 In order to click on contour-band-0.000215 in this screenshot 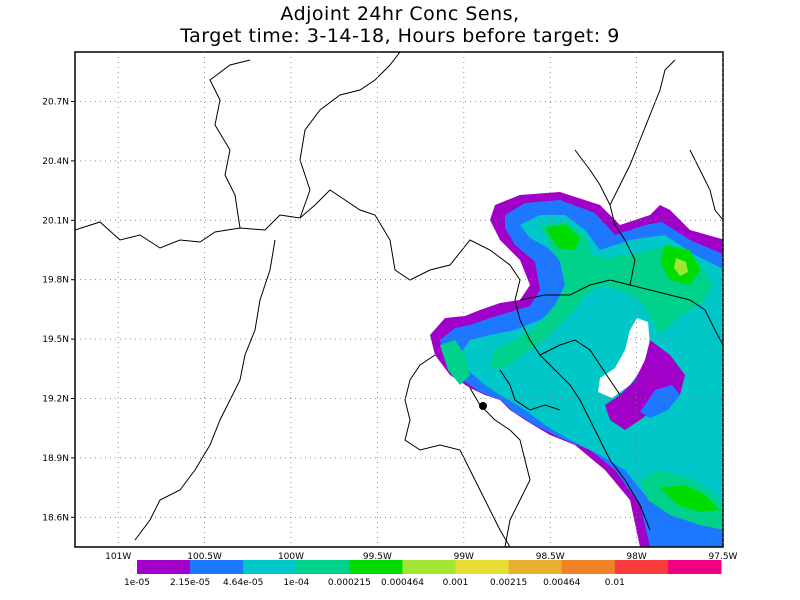, I will do `click(562, 237)`.